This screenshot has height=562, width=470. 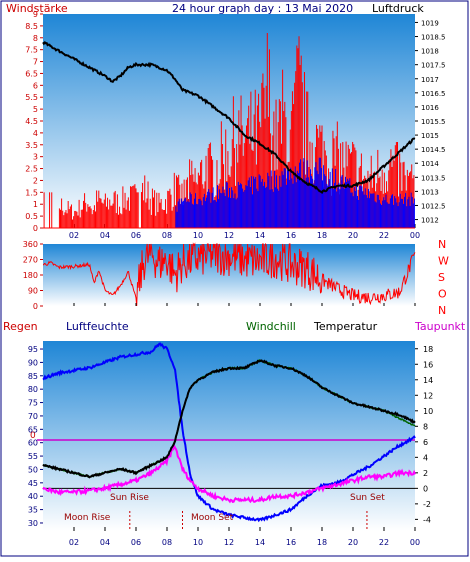 I want to click on temp-axis-tick-label: 12, so click(x=428, y=395).